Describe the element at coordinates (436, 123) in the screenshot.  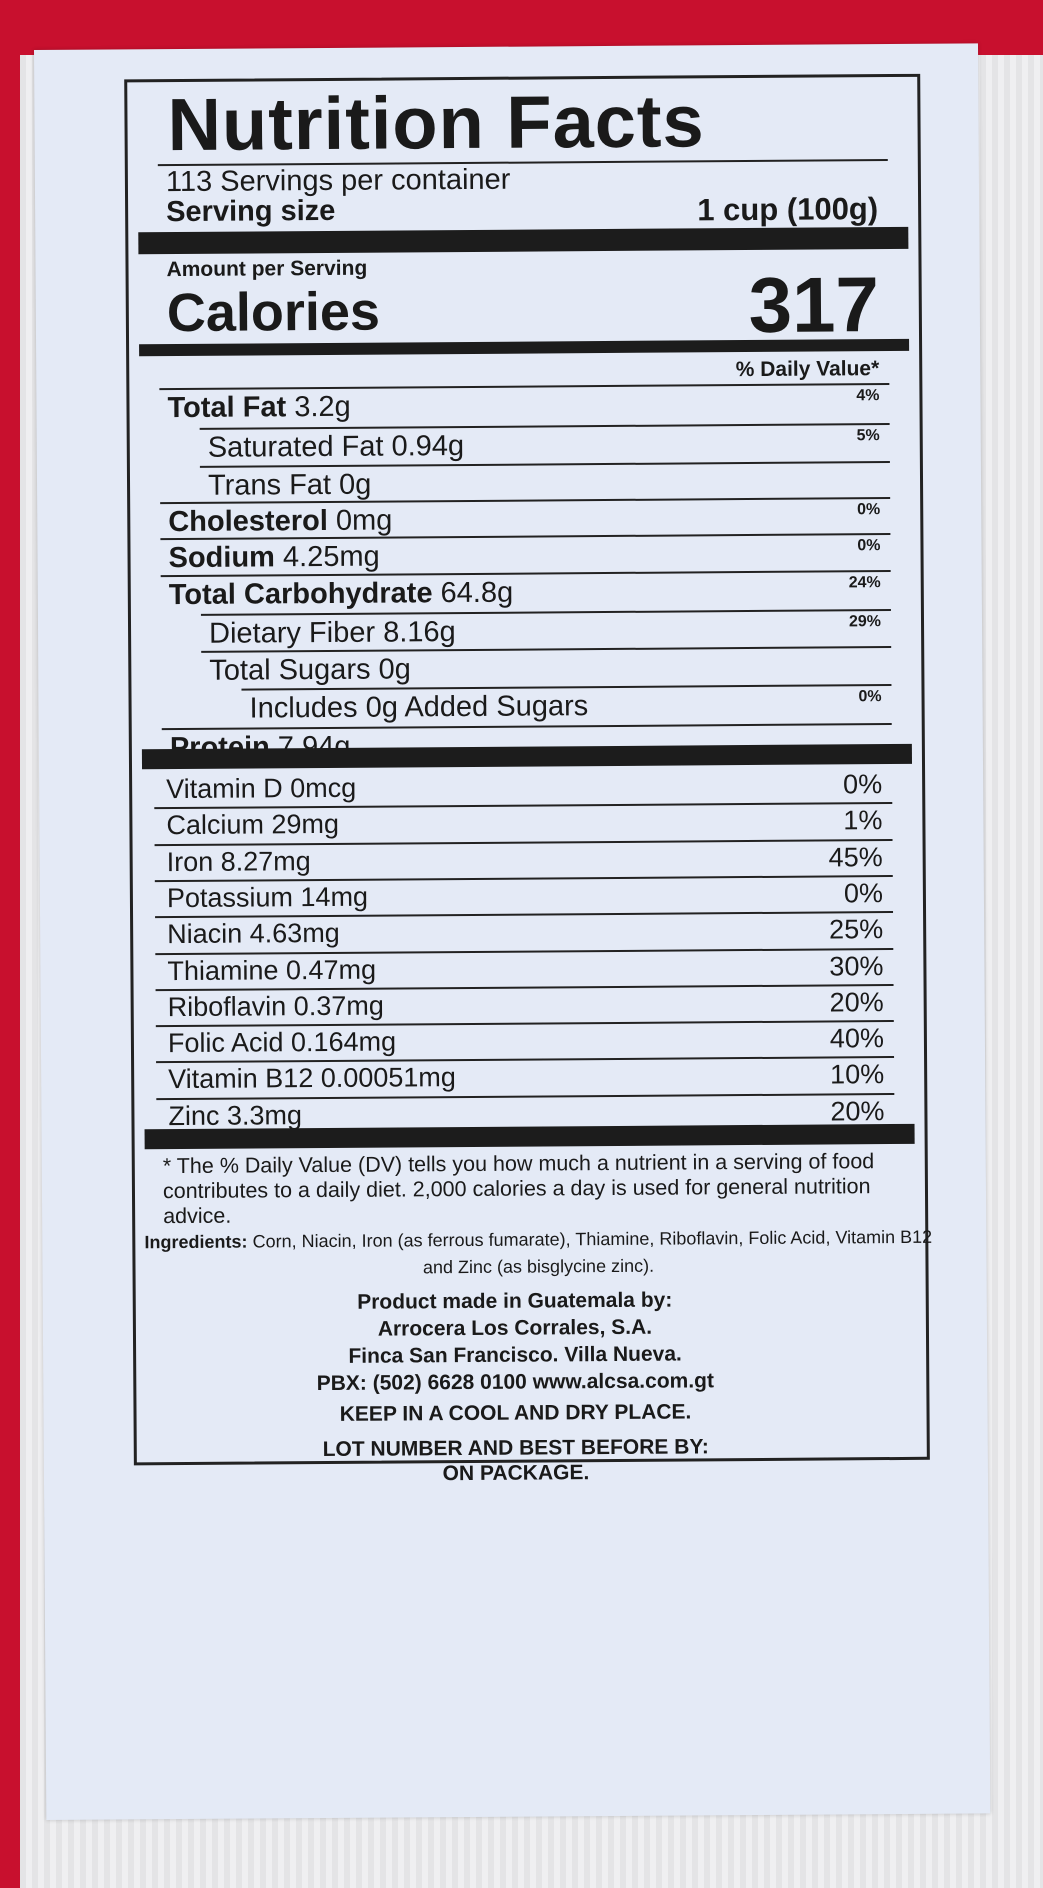
I see `nutrition-facts-title: Nutrition Facts` at that location.